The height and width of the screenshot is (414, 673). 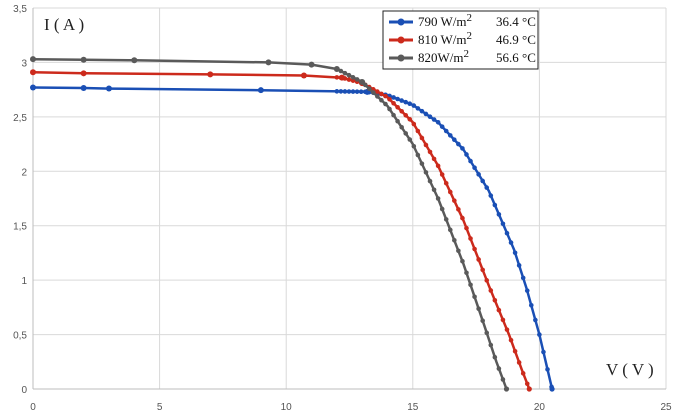 What do you see at coordinates (24, 172) in the screenshot?
I see `y-tick-label: 2` at bounding box center [24, 172].